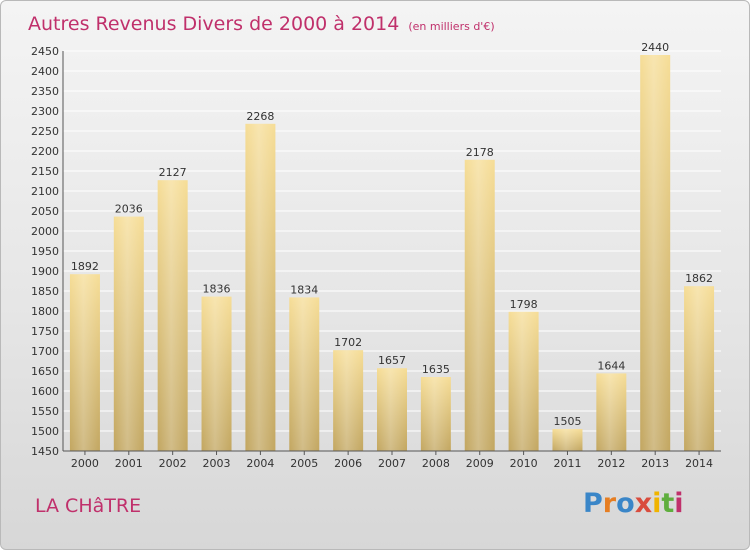 This screenshot has height=550, width=750. What do you see at coordinates (304, 289) in the screenshot?
I see `data-label-2005: 1834` at bounding box center [304, 289].